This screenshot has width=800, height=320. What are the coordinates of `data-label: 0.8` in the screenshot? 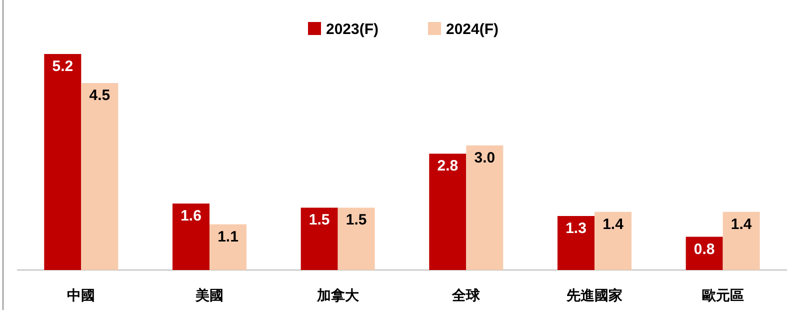 It's located at (704, 249).